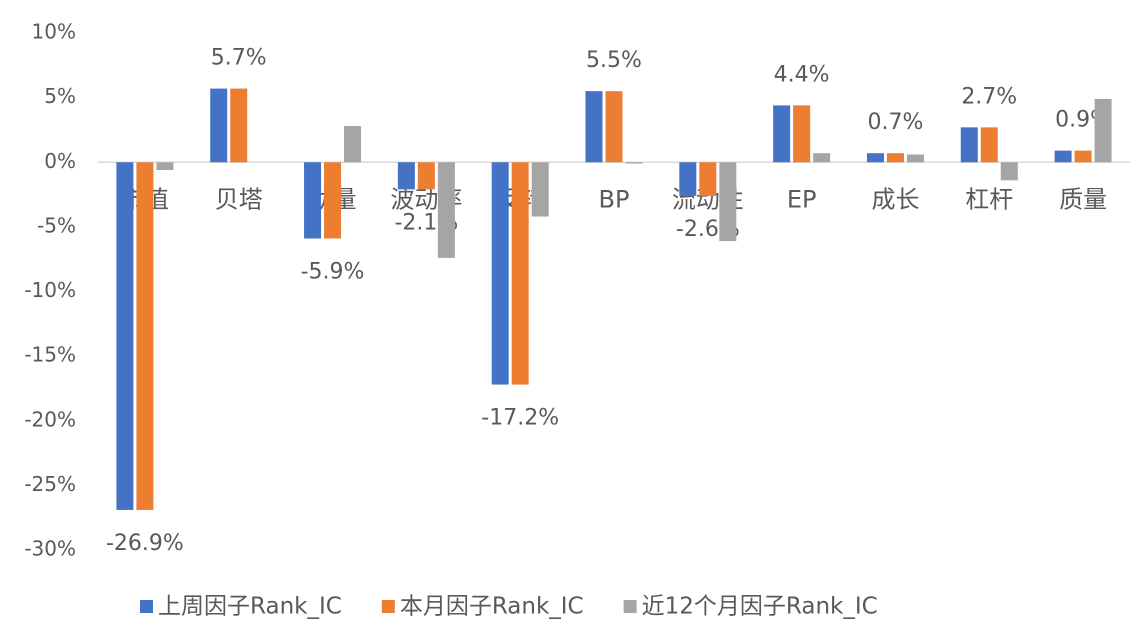 This screenshot has width=1140, height=633. What do you see at coordinates (50, 419) in the screenshot?
I see `y-tick-label: -20%` at bounding box center [50, 419].